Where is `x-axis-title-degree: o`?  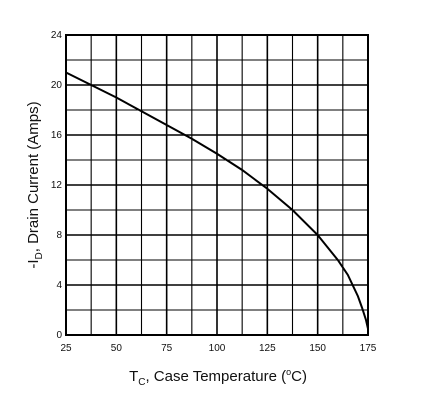
x-axis-title-degree: o is located at coordinates (288, 372).